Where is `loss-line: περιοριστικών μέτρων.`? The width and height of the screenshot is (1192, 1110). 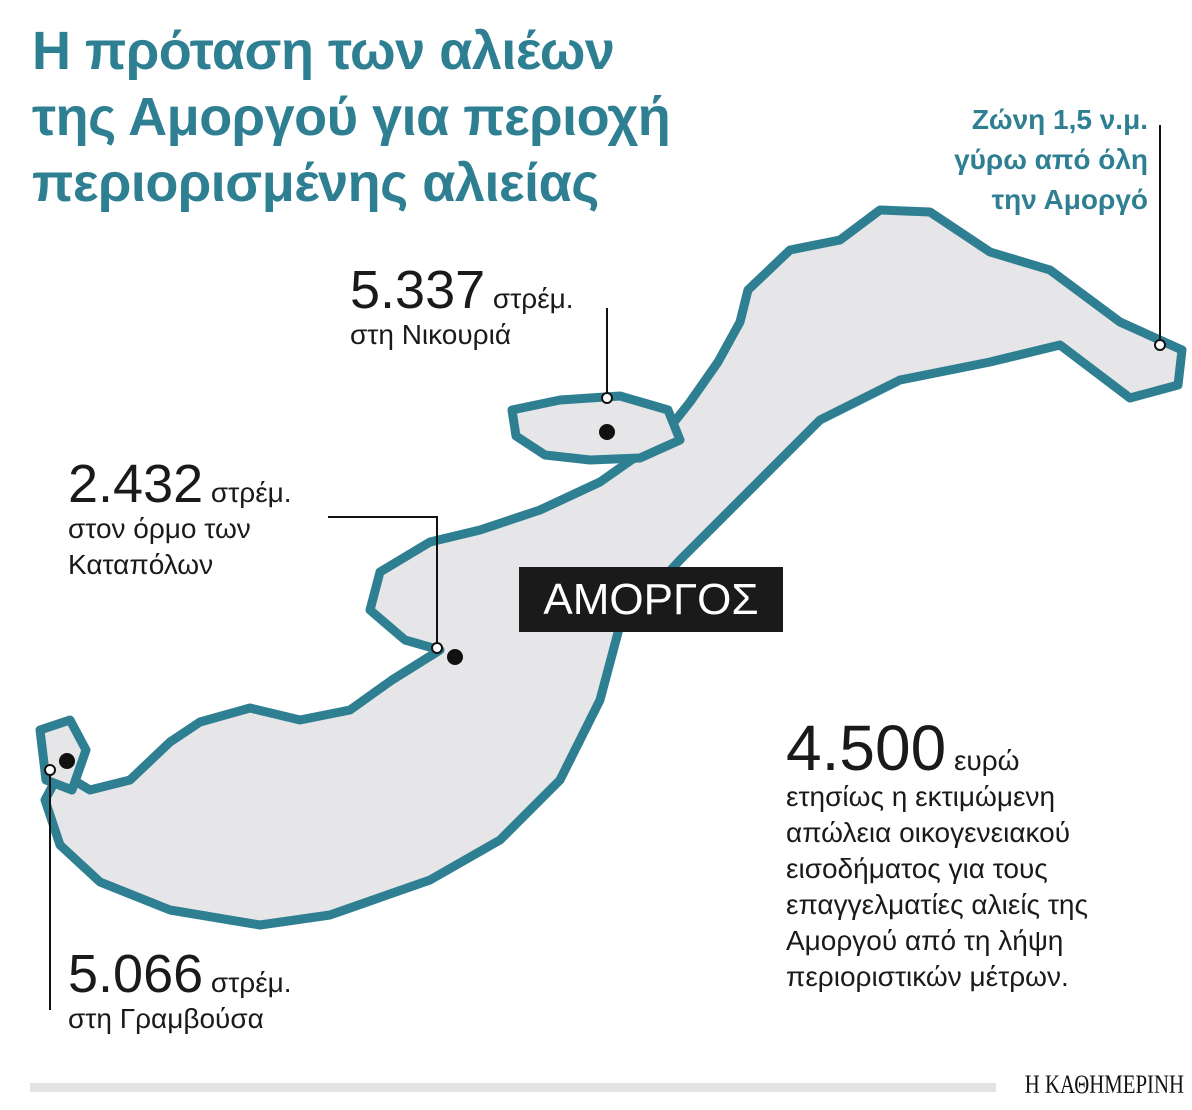
loss-line: περιοριστικών μέτρων. is located at coordinates (927, 976).